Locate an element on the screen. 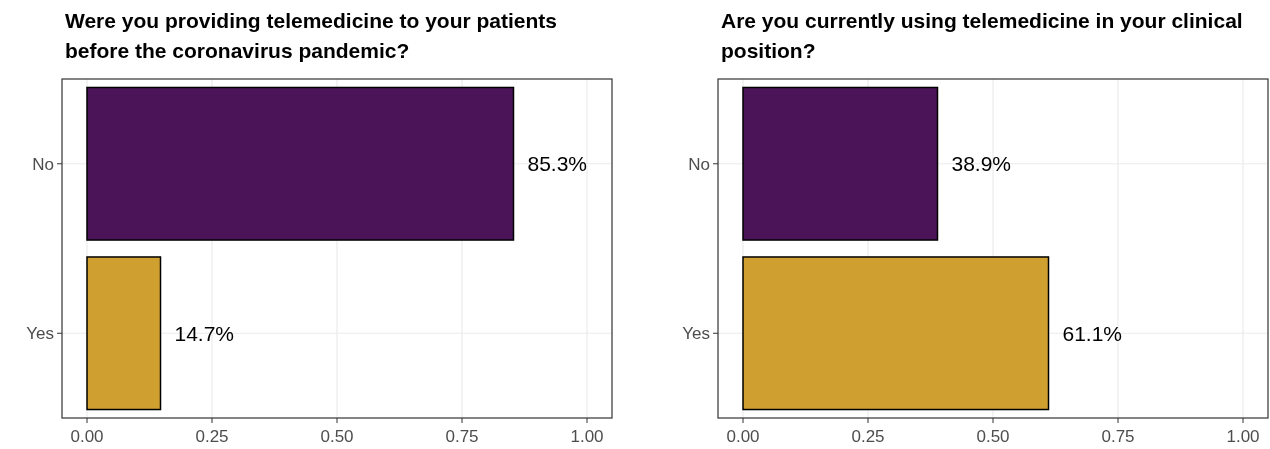  data-label: 14.7% is located at coordinates (204, 333).